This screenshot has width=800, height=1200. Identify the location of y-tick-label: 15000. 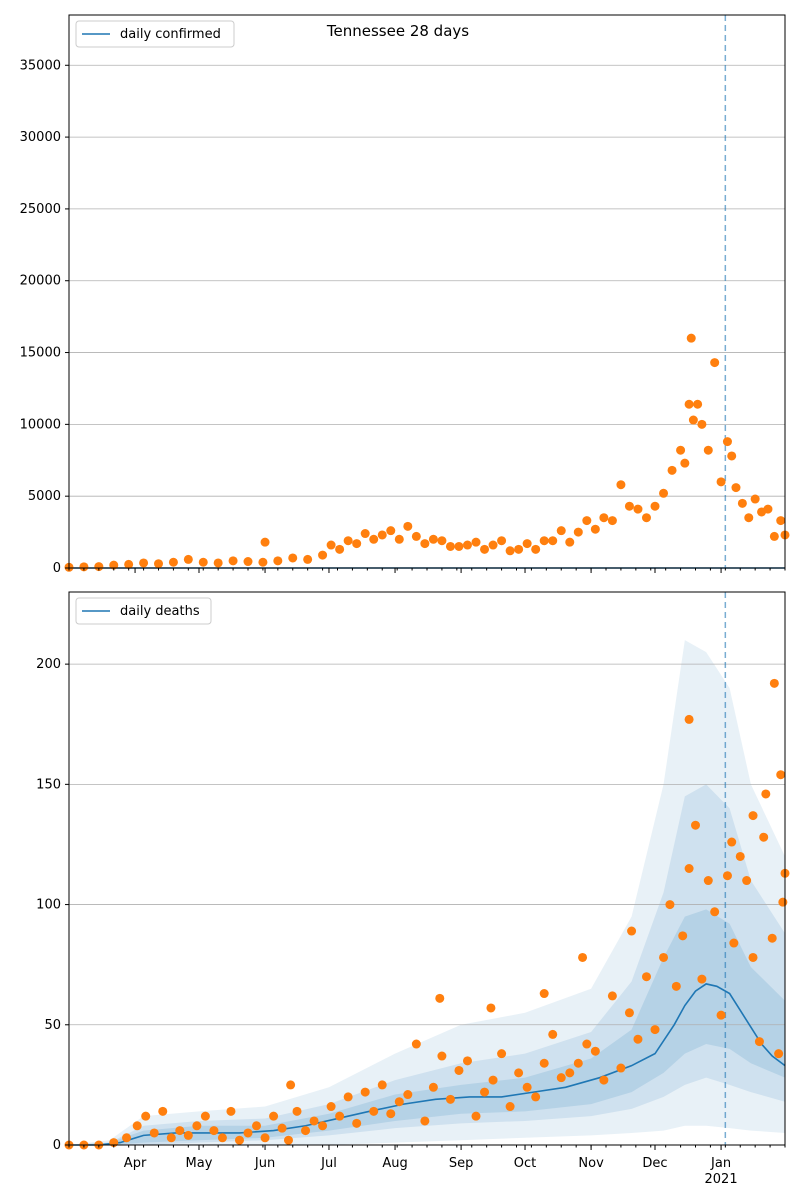
(40, 353).